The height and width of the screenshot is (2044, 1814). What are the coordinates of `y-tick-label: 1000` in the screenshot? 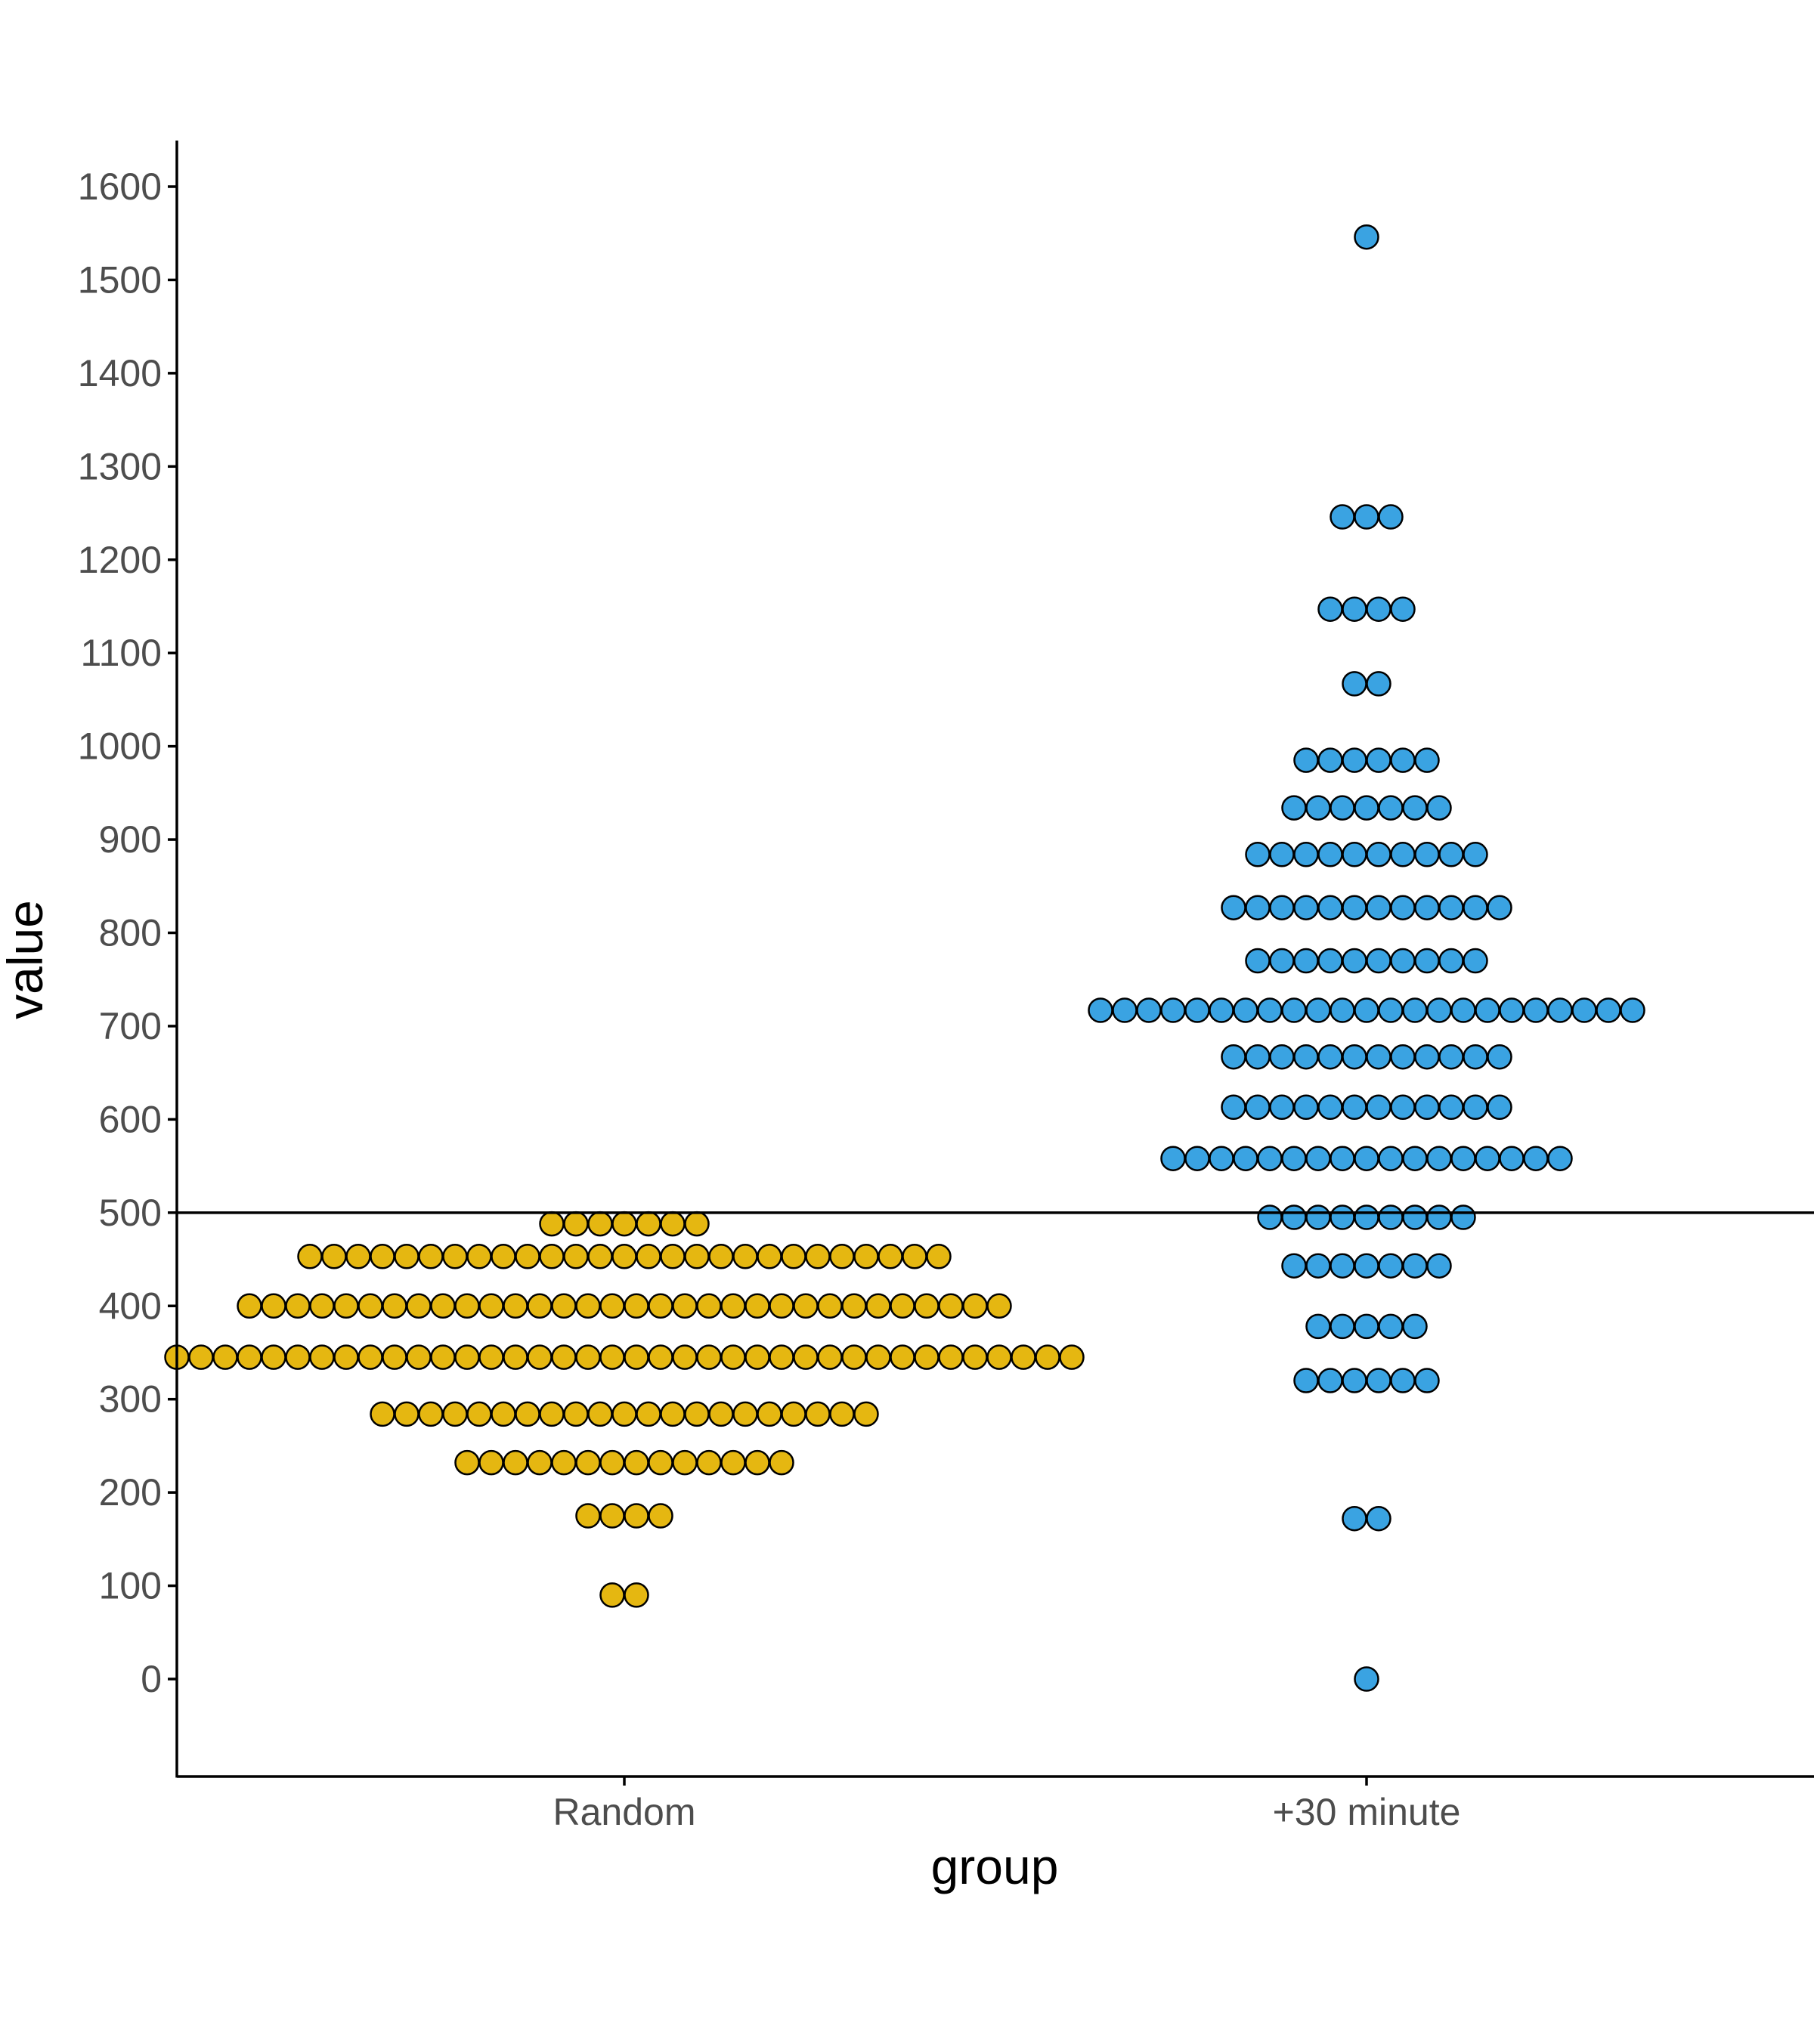 It's located at (120, 746).